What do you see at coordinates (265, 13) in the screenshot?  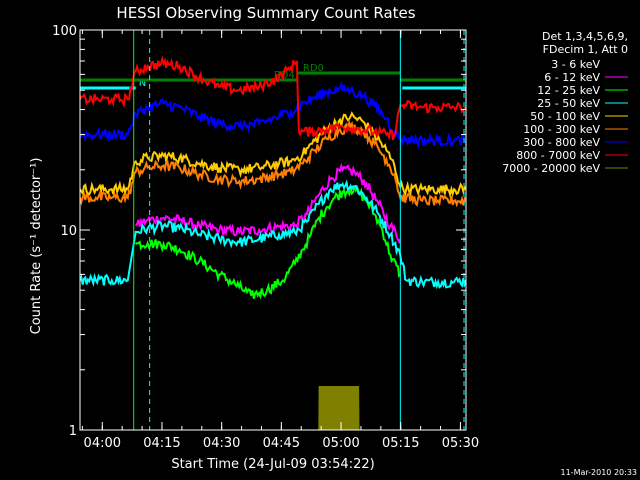 I see `chart-title: HESSI Observing Summary Count Rates` at bounding box center [265, 13].